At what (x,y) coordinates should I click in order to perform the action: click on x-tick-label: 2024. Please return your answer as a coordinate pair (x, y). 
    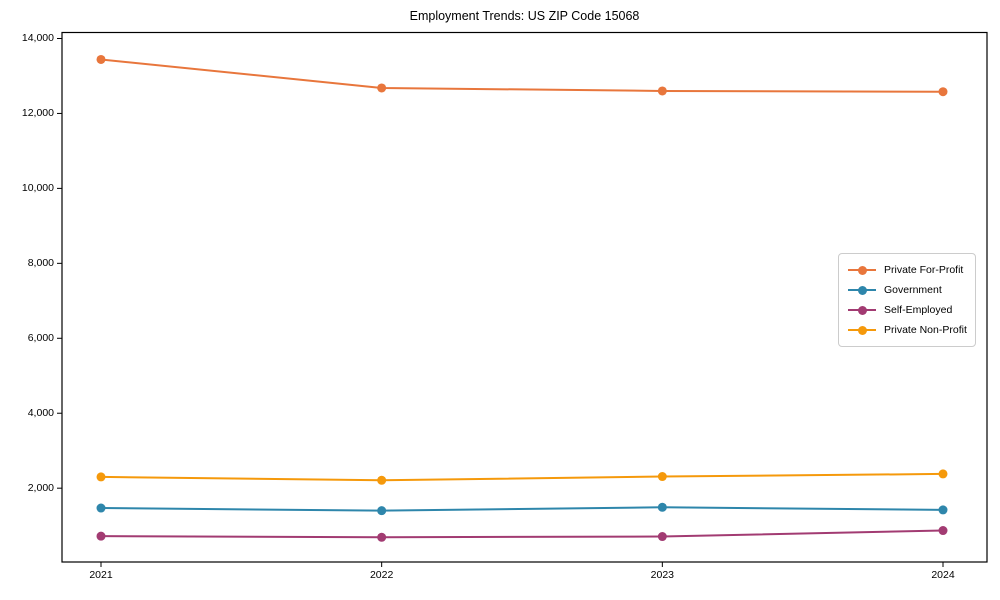
    Looking at the image, I should click on (943, 575).